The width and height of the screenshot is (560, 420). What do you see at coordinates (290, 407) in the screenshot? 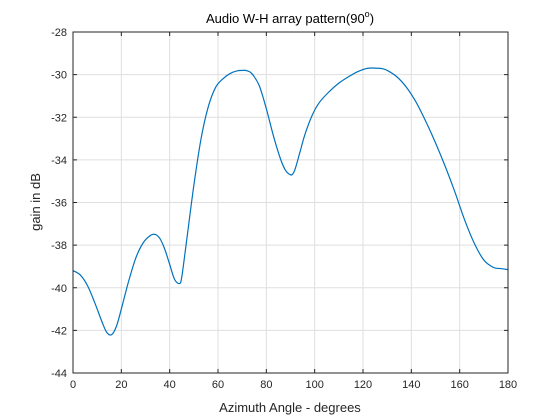
I see `x-axis-label: Azimuth Angle - degrees` at bounding box center [290, 407].